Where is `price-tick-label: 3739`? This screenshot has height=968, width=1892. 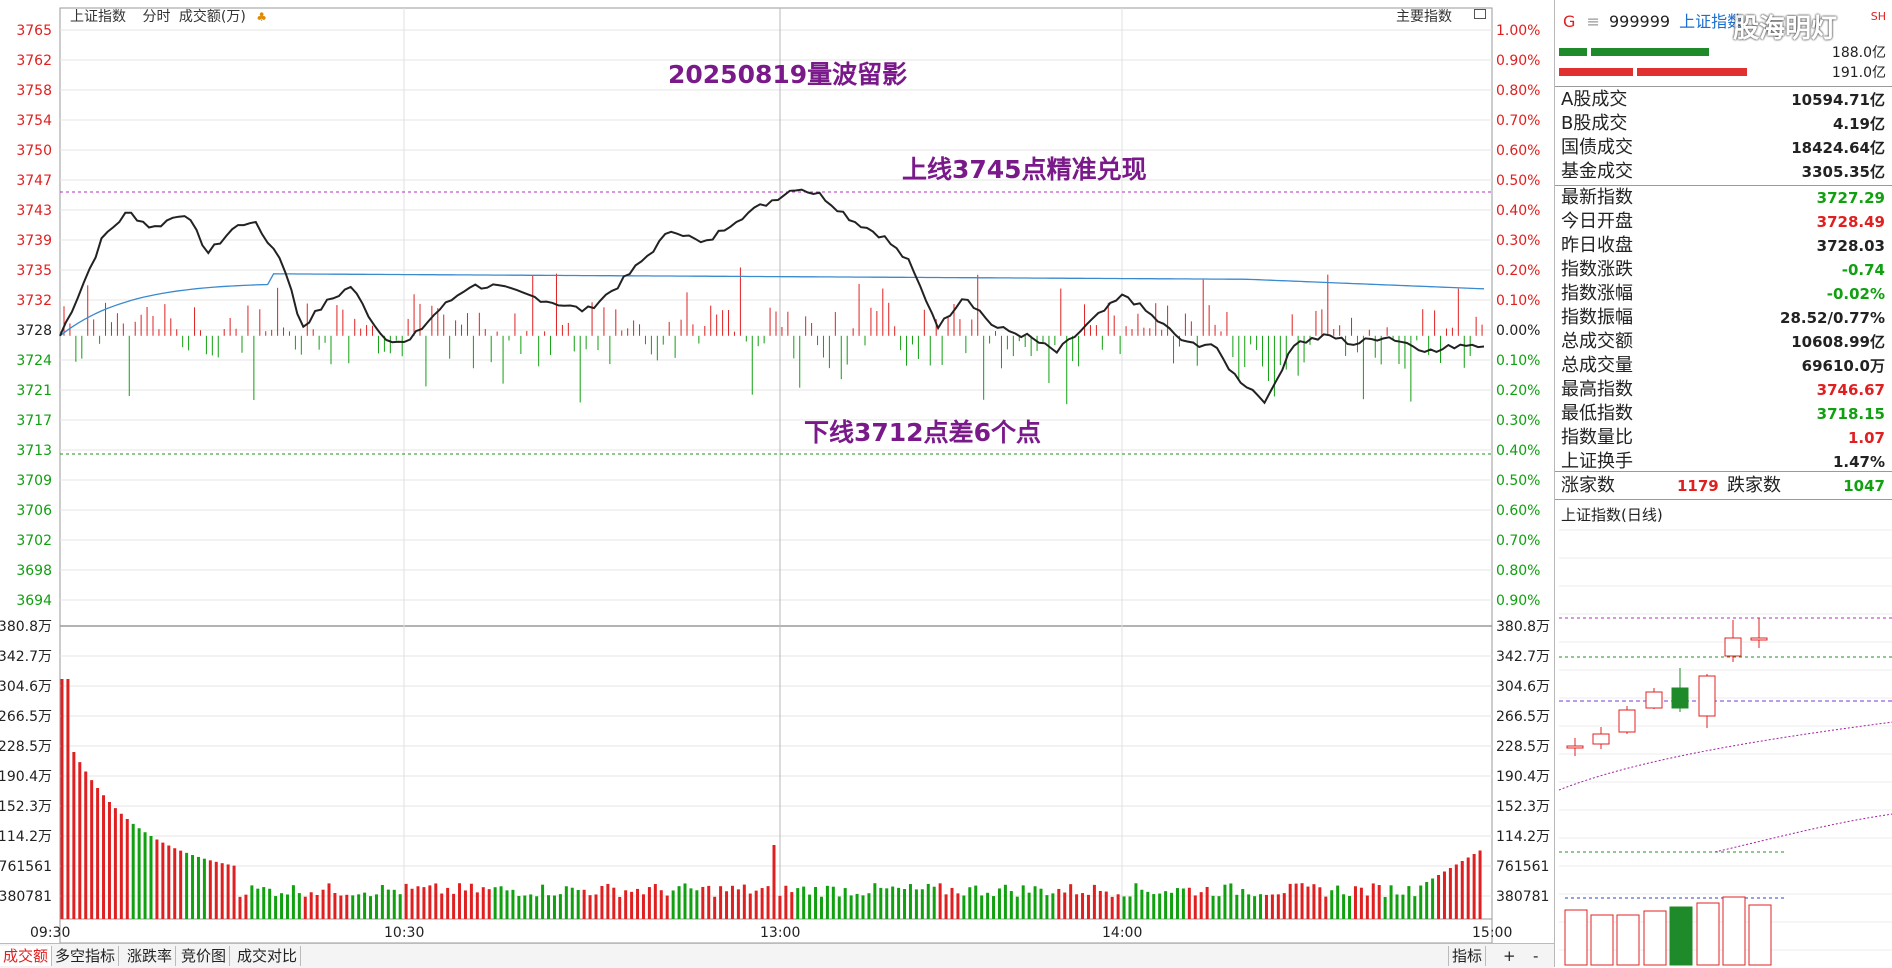
price-tick-label: 3739 is located at coordinates (34, 241).